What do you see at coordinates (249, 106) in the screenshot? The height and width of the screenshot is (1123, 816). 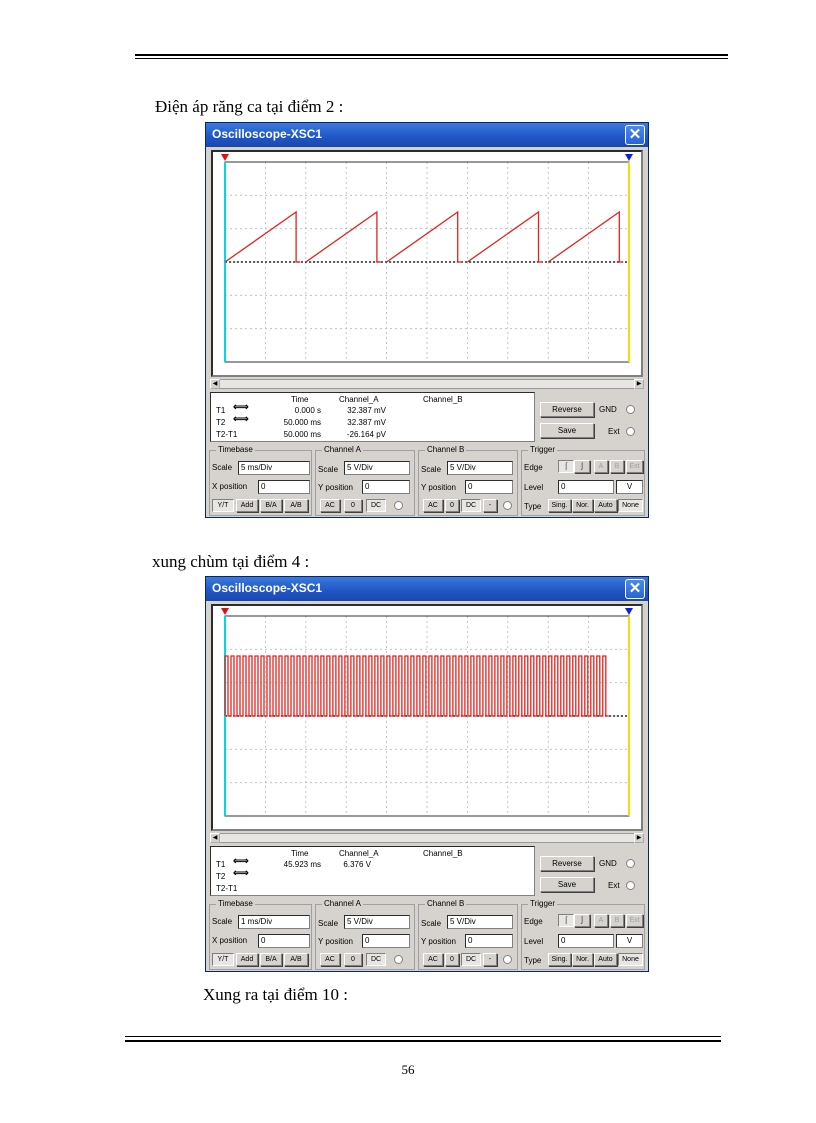 I see `caption-sawtooth: Điện áp răng ca tại điểm 2 :` at bounding box center [249, 106].